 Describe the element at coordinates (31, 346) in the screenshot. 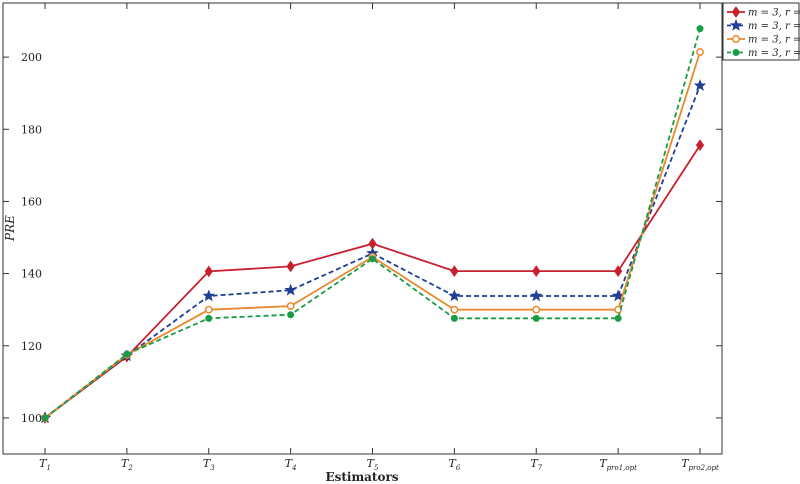

I see `y-tick-label: 120` at that location.